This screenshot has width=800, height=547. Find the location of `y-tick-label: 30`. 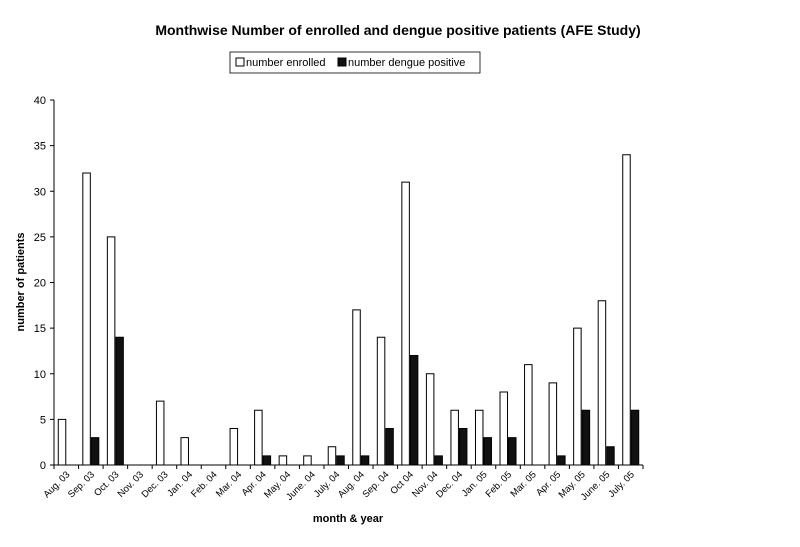

y-tick-label: 30 is located at coordinates (40, 192).